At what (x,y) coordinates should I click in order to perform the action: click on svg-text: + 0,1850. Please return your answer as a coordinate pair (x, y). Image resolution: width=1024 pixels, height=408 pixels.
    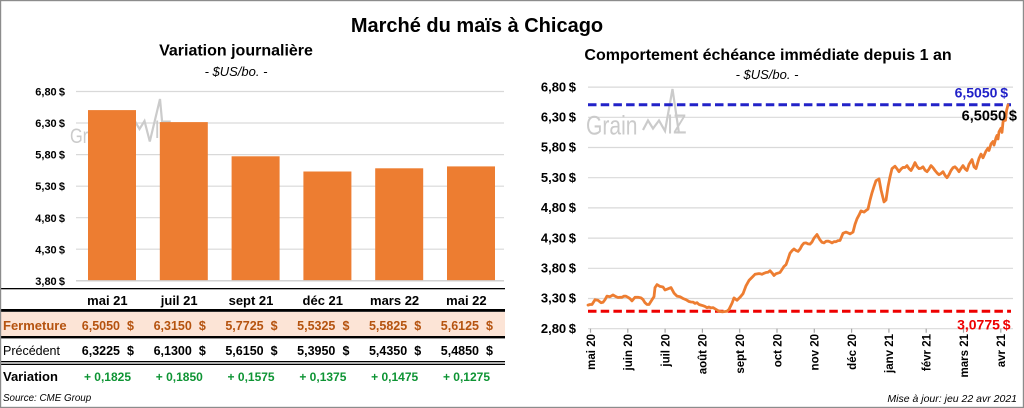
    Looking at the image, I should click on (179, 377).